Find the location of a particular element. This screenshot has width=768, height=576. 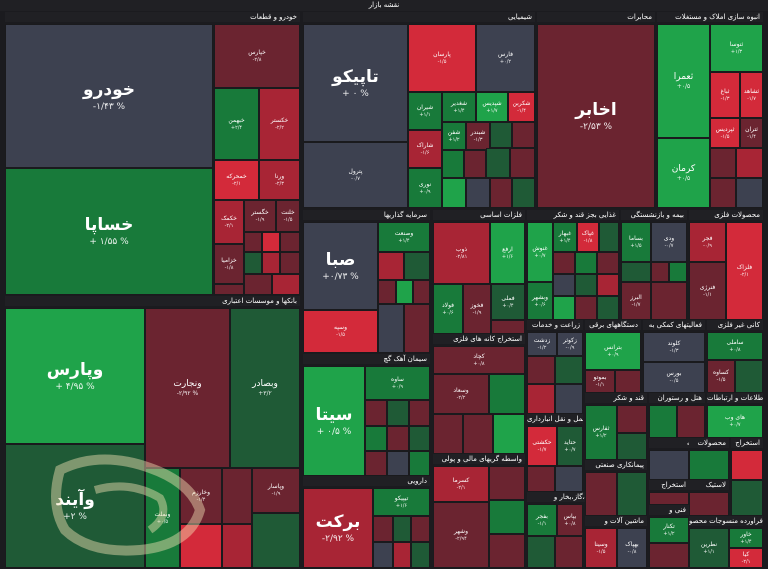

tile-khavar: خاور +۱/۴ is located at coordinates (746, 538).